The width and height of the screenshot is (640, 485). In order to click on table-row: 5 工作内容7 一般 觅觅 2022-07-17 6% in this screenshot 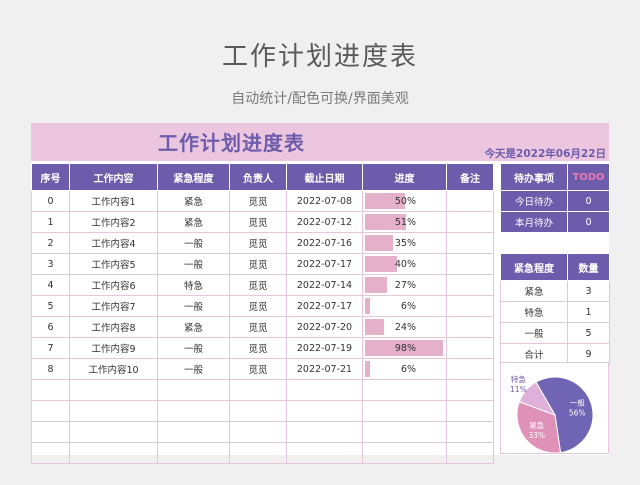, I will do `click(262, 306)`.